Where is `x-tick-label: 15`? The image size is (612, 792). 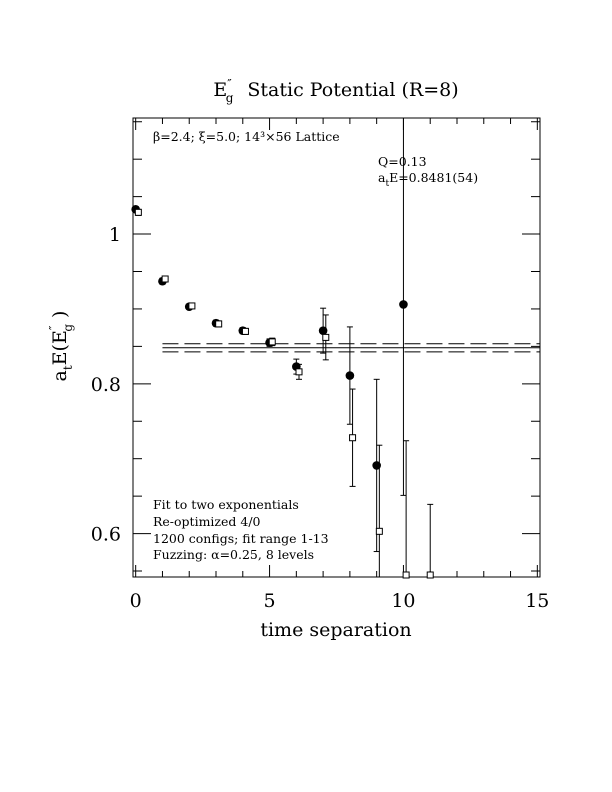 x-tick-label: 15 is located at coordinates (537, 601).